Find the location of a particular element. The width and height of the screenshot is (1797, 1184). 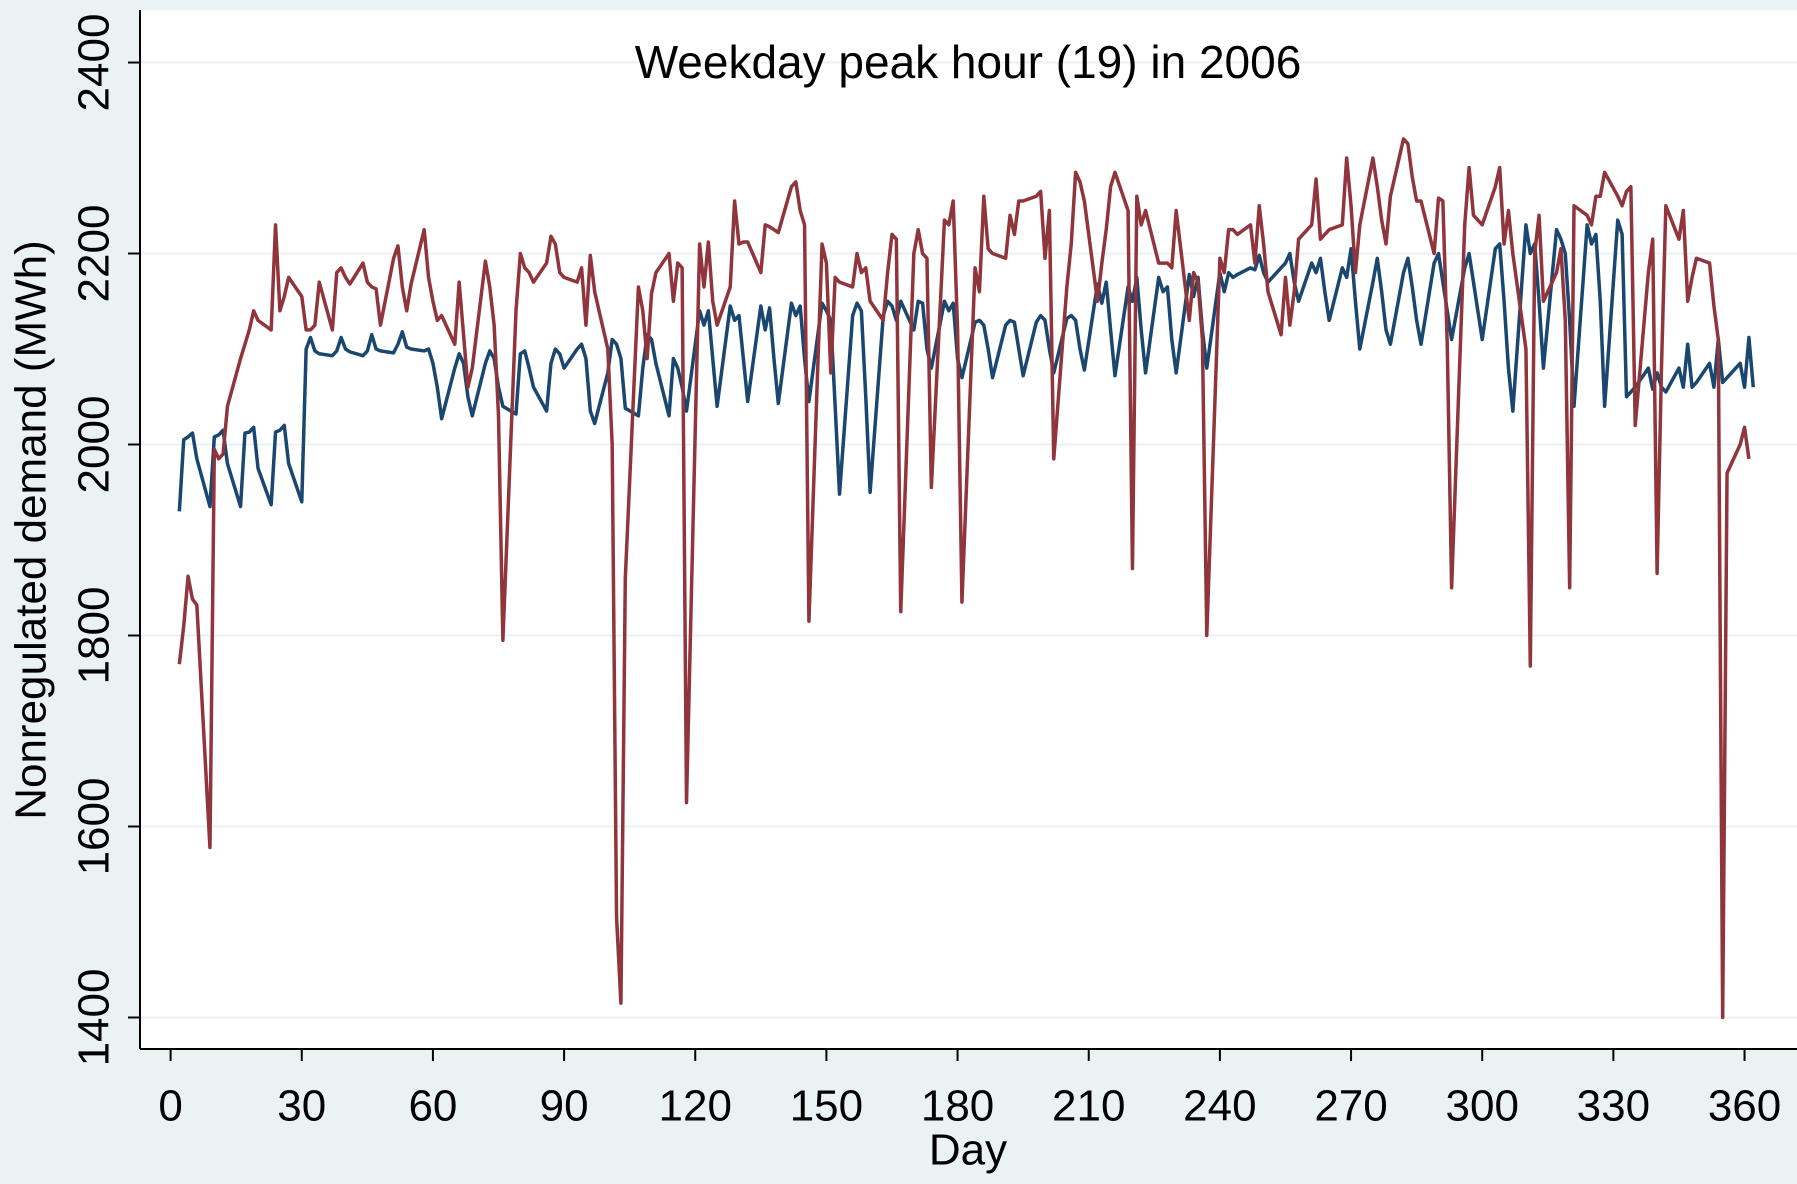

x-tick-label: 180 is located at coordinates (957, 1106).